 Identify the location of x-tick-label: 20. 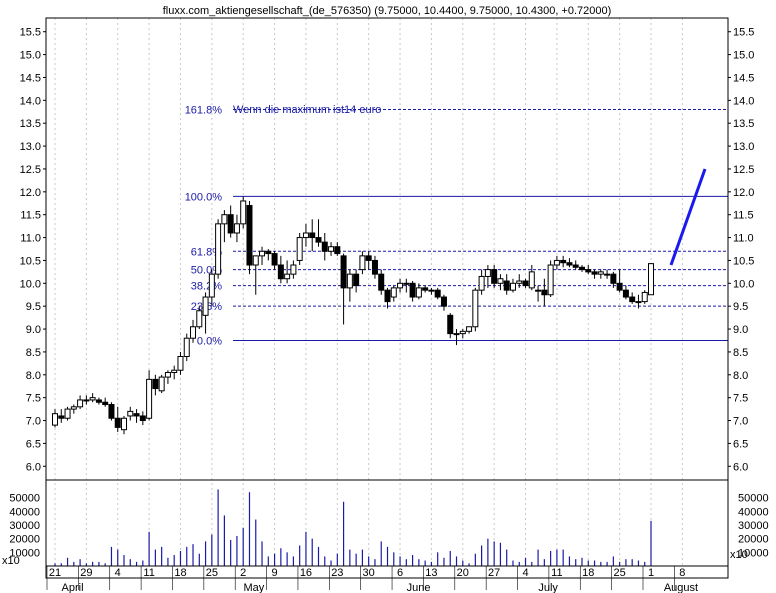
(463, 573).